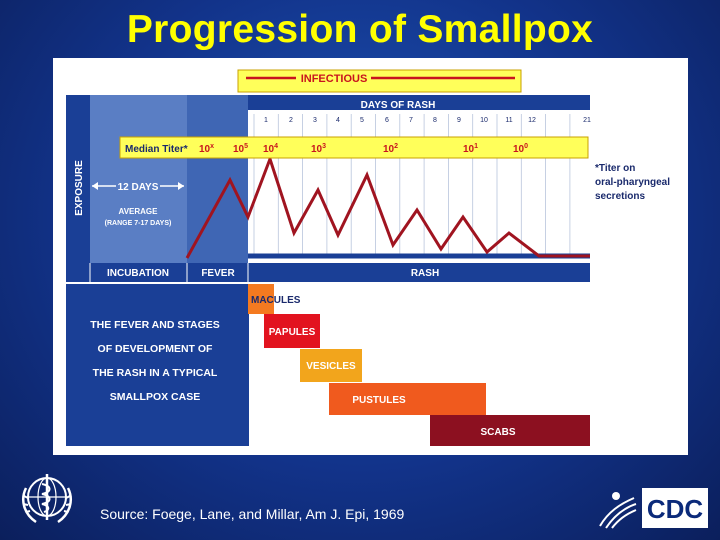 Image resolution: width=720 pixels, height=540 pixels. Describe the element at coordinates (47, 499) in the screenshot. I see `who-emblem-icon` at that location.